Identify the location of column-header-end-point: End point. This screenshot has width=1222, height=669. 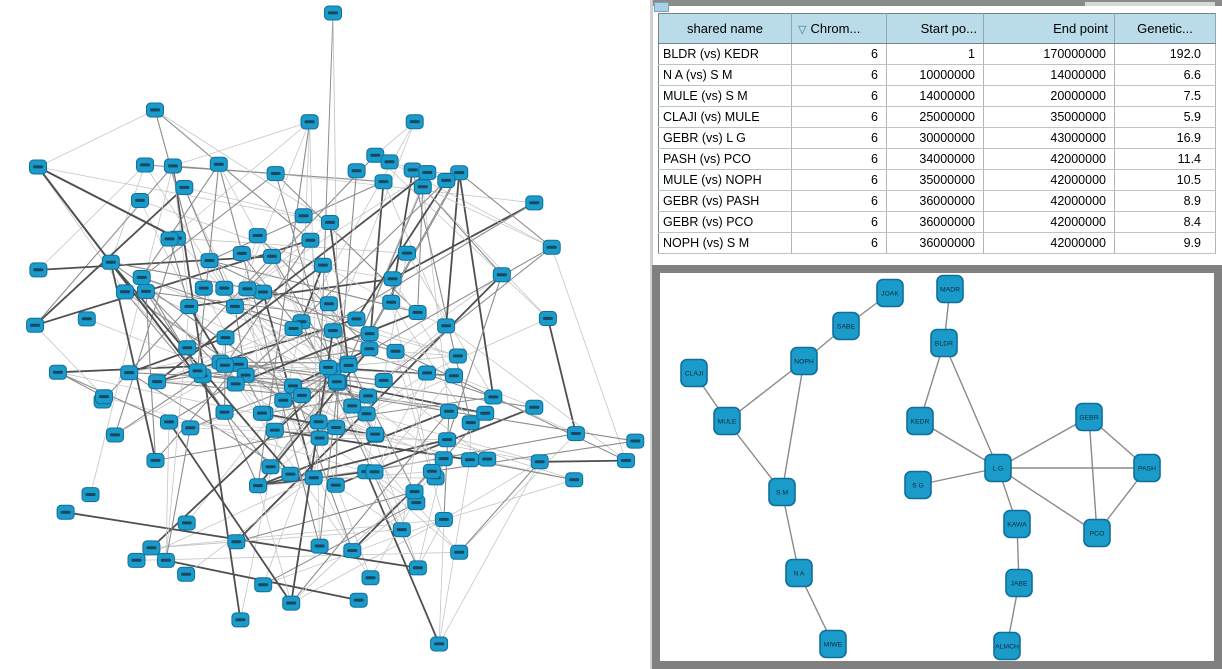
(1049, 28).